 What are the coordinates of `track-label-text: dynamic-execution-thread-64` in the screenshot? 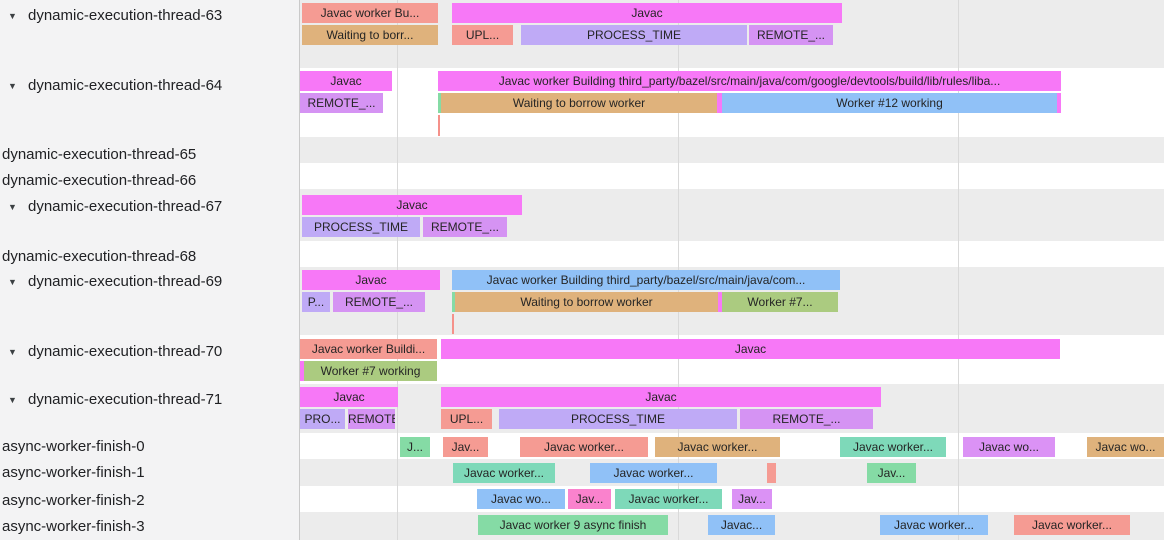 It's located at (125, 85).